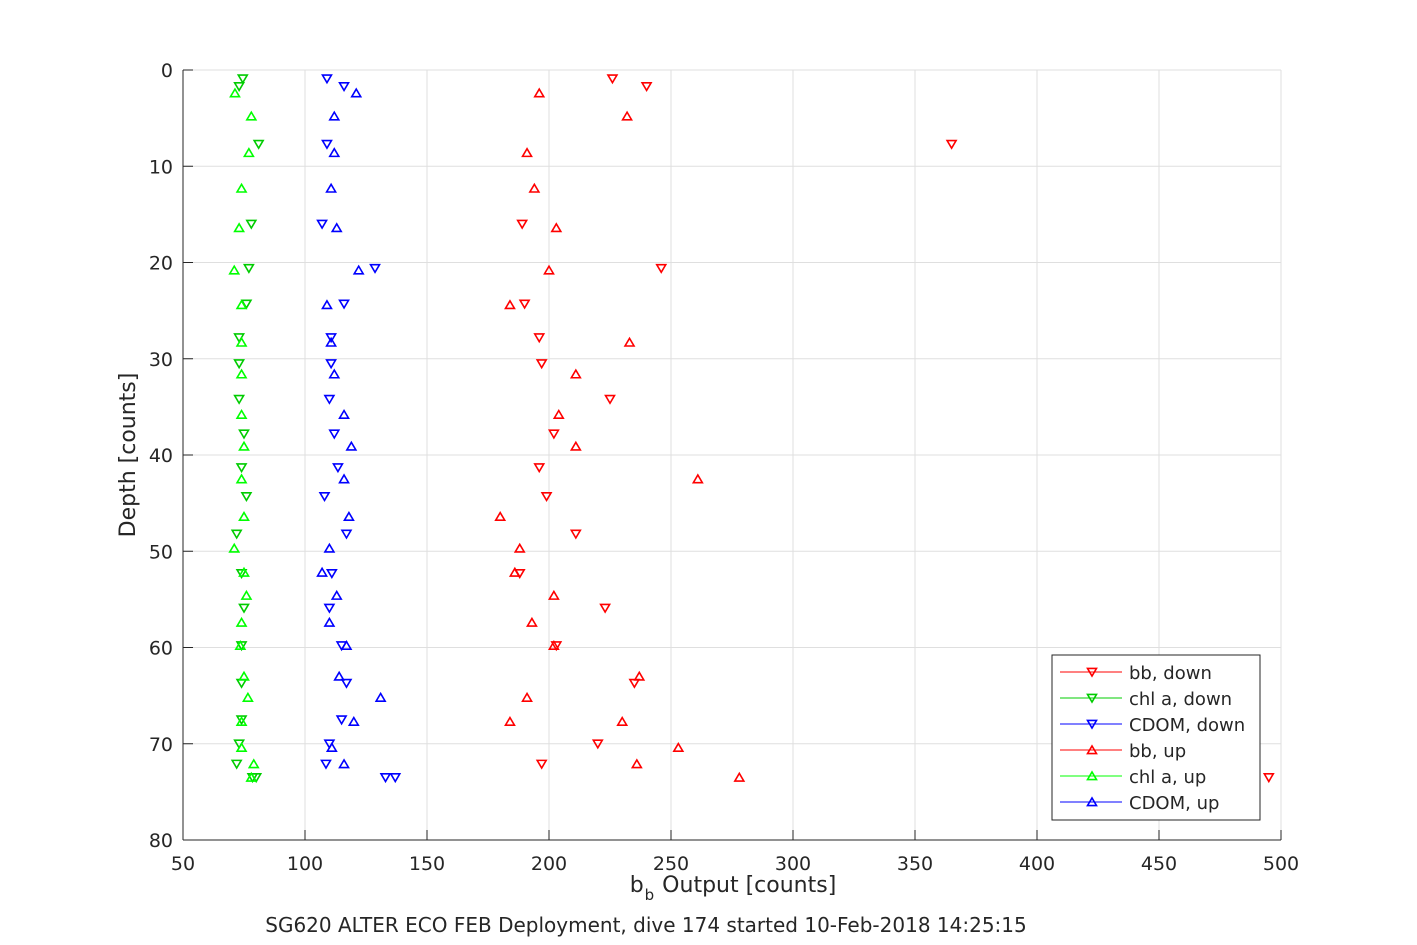  What do you see at coordinates (650, 895) in the screenshot?
I see `x-axis-label-sub: b` at bounding box center [650, 895].